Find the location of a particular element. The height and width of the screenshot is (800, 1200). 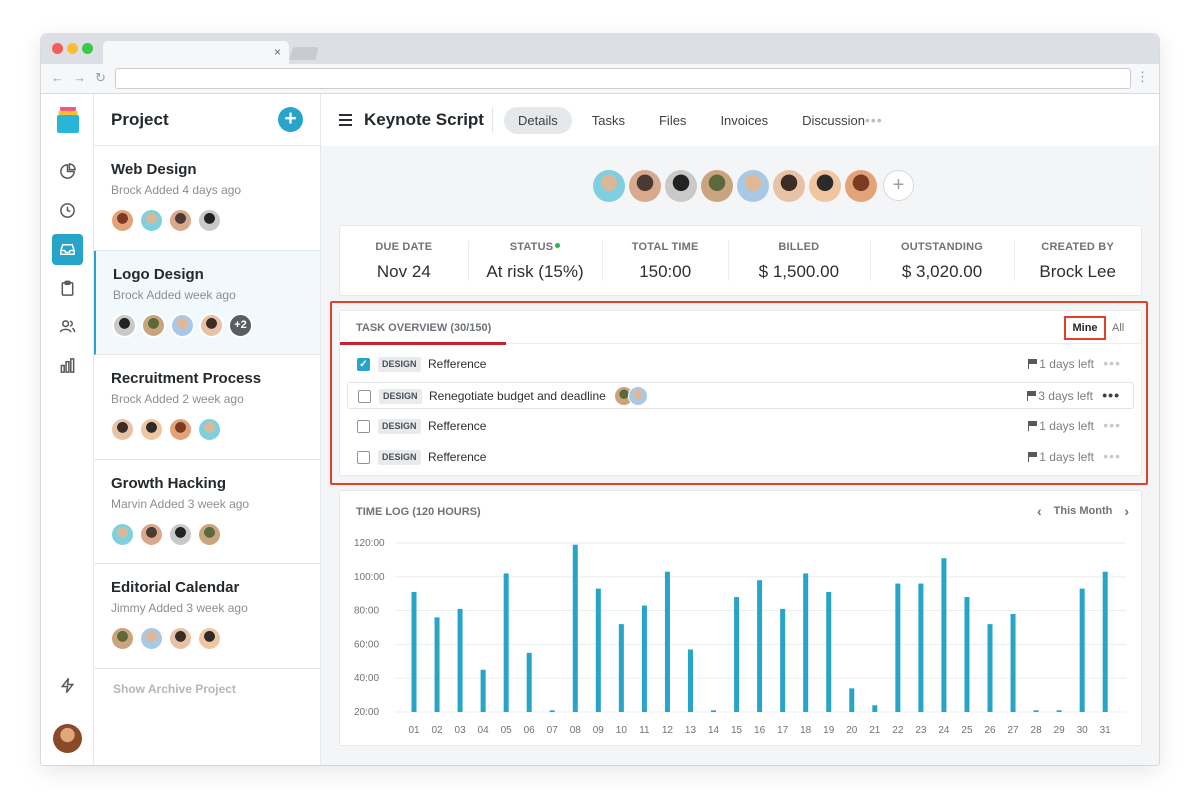

filter-mine-button: Mine is located at coordinates (1085, 328).